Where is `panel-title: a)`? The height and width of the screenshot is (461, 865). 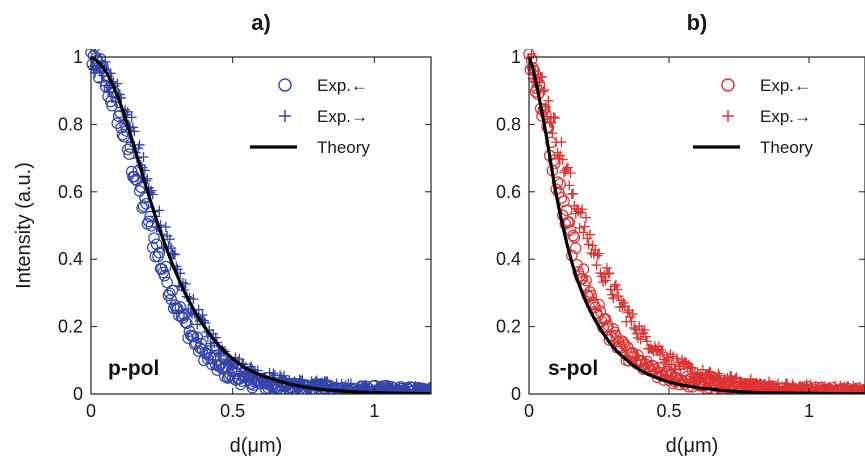 panel-title: a) is located at coordinates (261, 22).